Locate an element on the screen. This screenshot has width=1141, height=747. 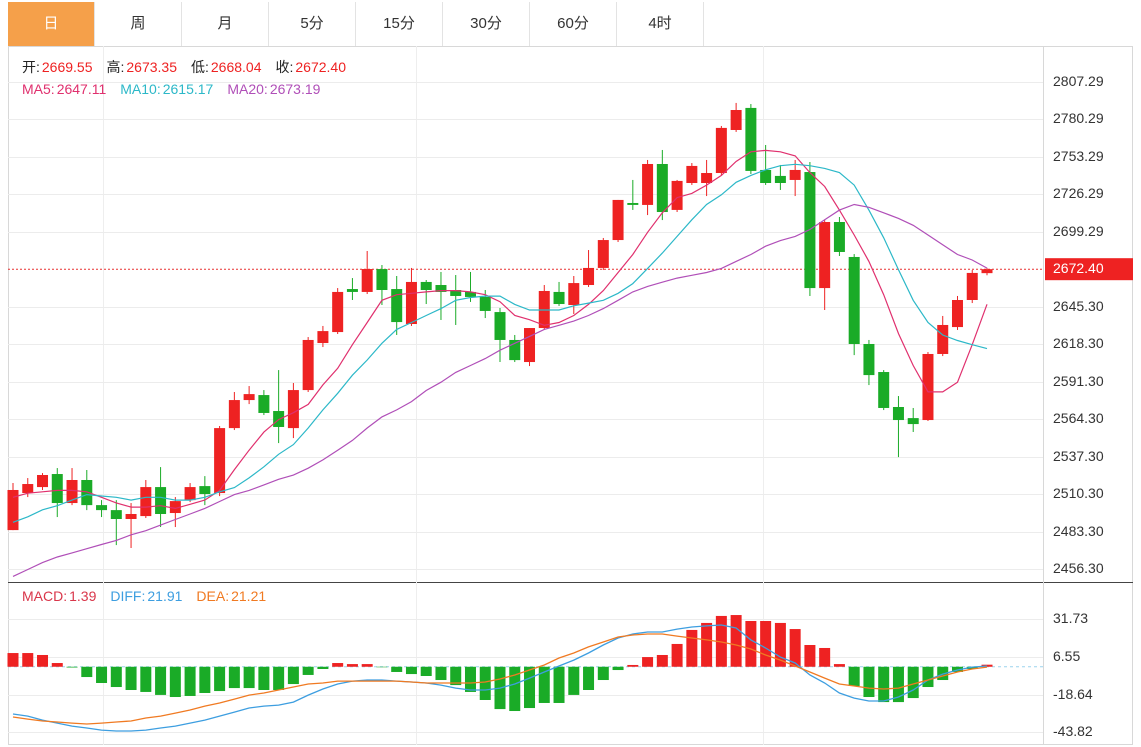
period-tab: 4时 is located at coordinates (660, 24).